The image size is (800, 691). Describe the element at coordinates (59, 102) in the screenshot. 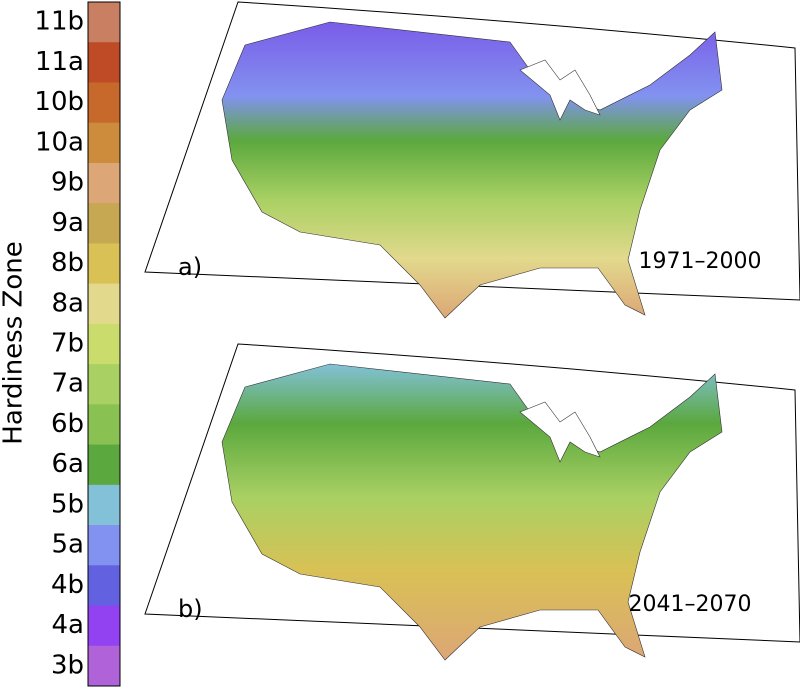

I see `zone-label: 10b` at that location.